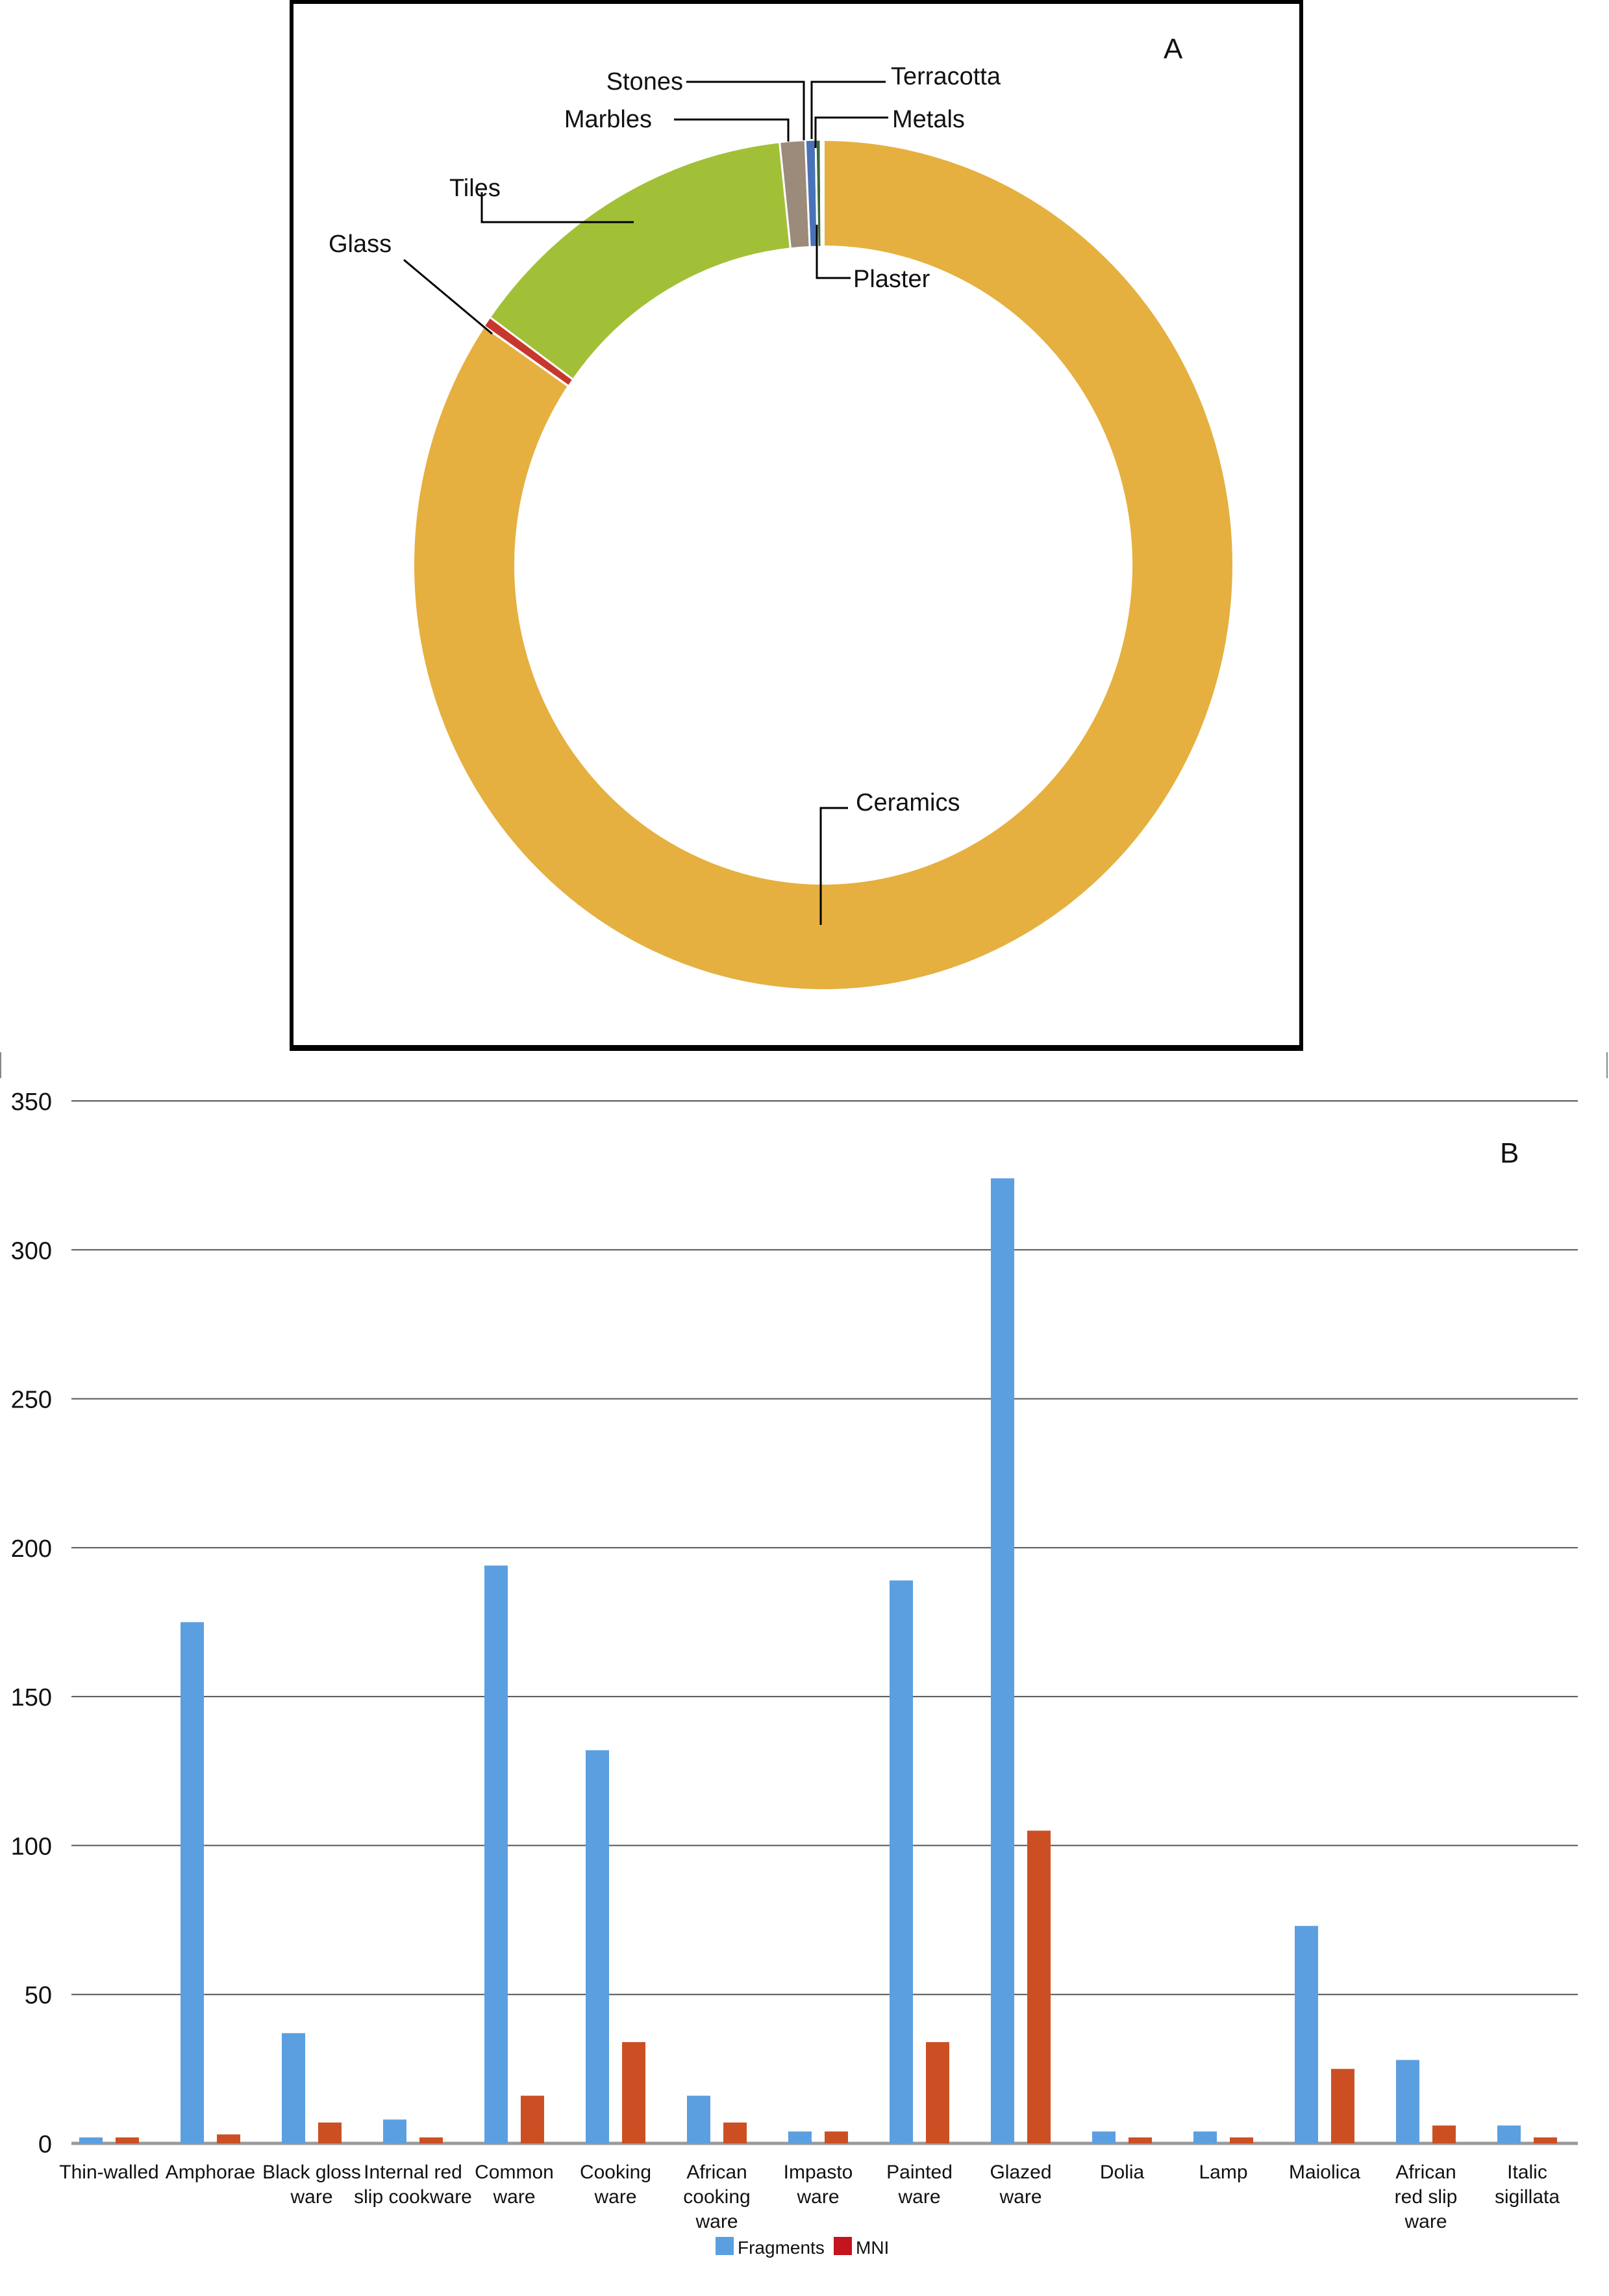 This screenshot has width=1609, height=2296. What do you see at coordinates (745, 110) in the screenshot?
I see `leader-line-stones` at bounding box center [745, 110].